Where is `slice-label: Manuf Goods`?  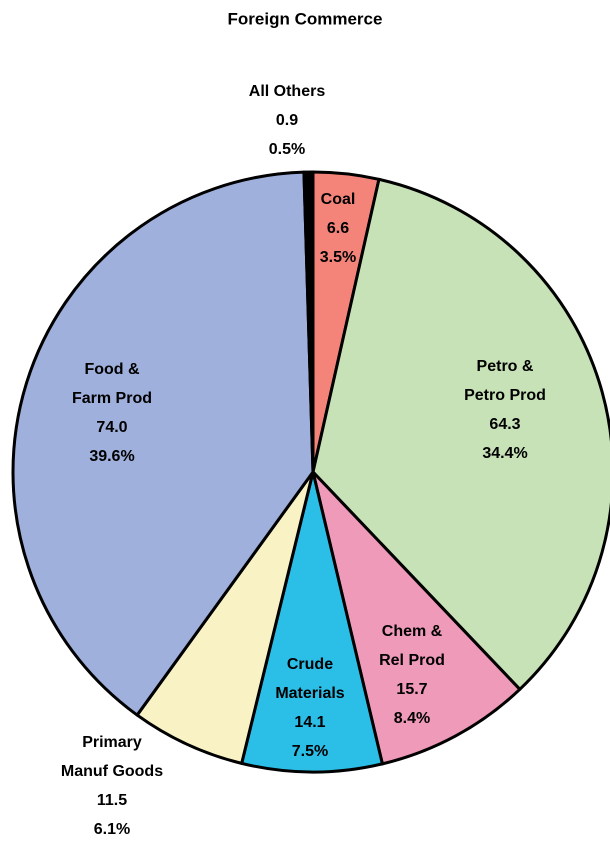
slice-label: Manuf Goods is located at coordinates (112, 771).